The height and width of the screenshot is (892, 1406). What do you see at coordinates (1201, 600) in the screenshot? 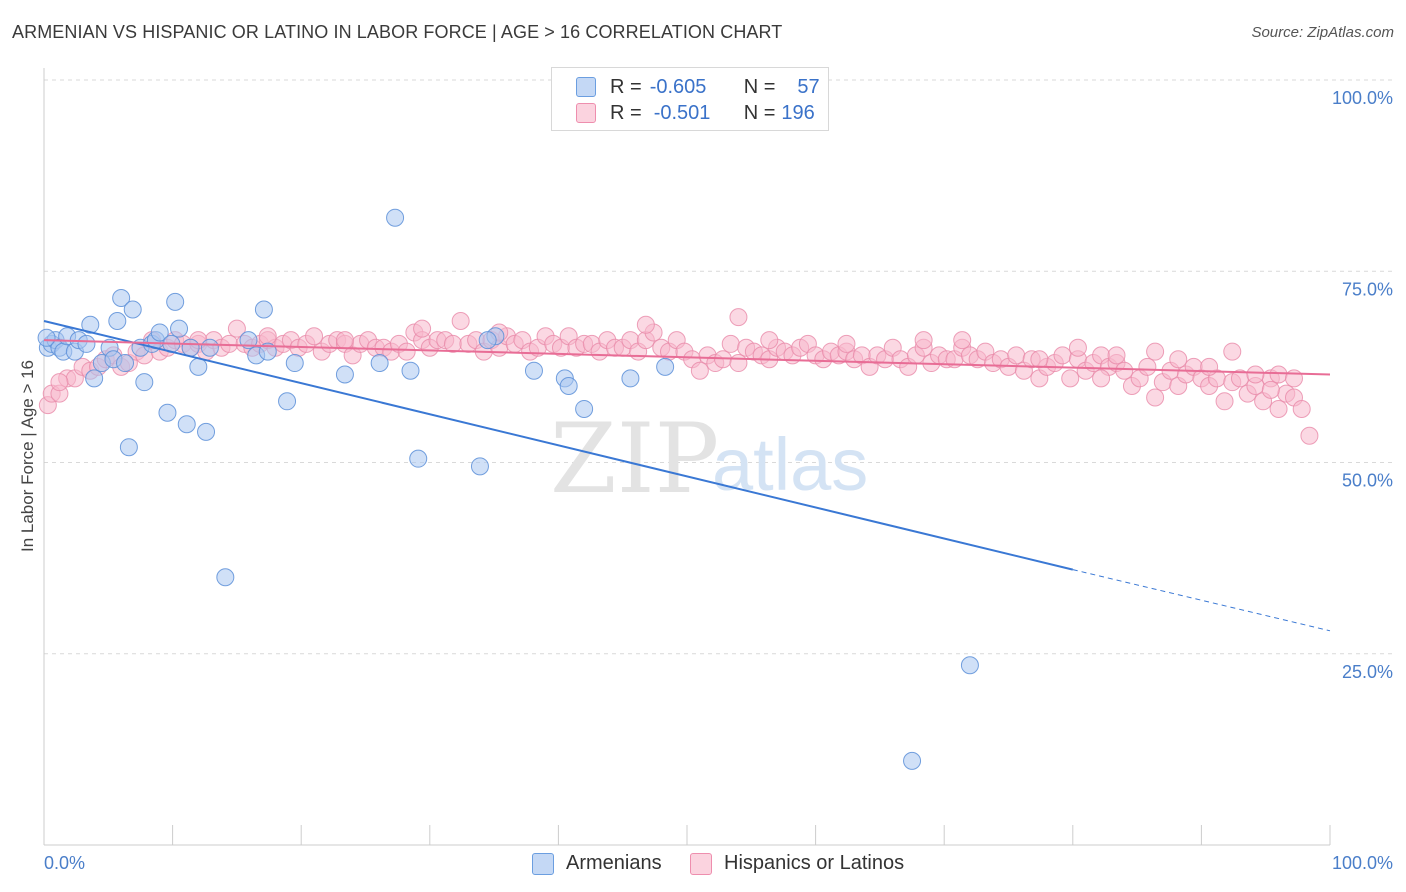
I see `armenians-trend-extension` at bounding box center [1201, 600].